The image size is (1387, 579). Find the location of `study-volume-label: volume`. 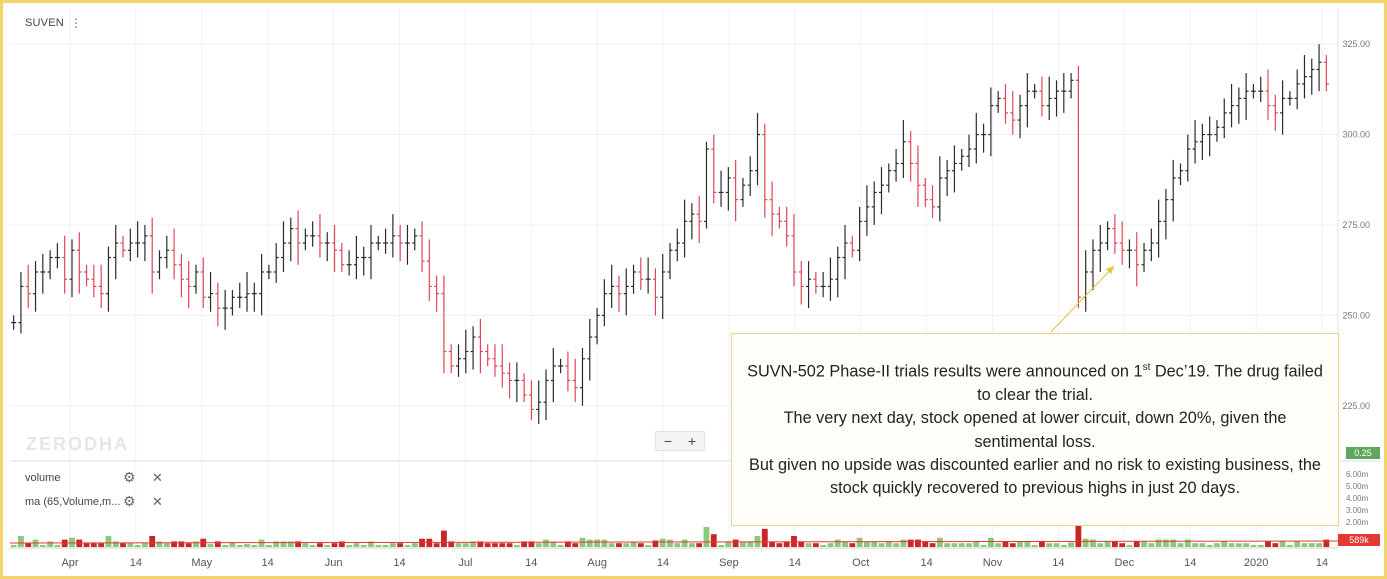

study-volume-label: volume is located at coordinates (43, 478).